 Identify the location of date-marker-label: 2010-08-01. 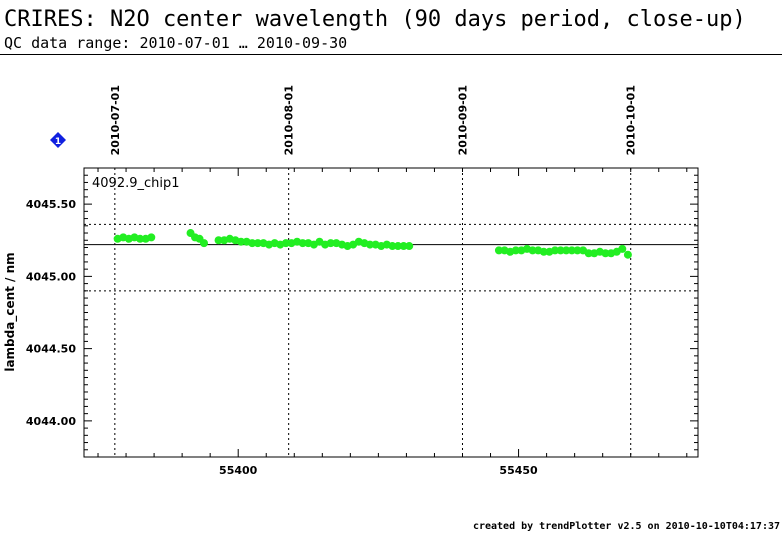
(289, 120).